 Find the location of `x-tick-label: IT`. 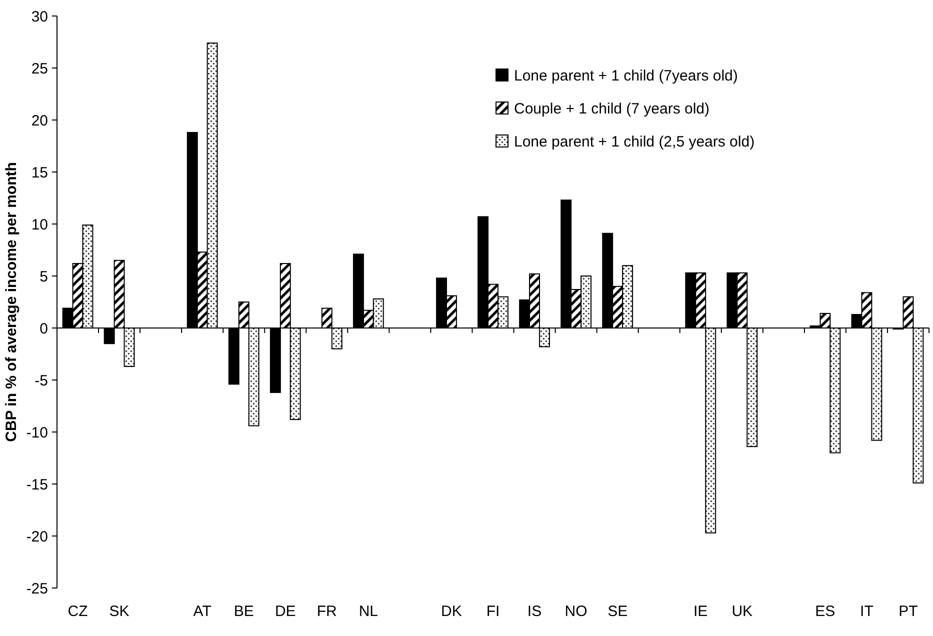

x-tick-label: IT is located at coordinates (867, 611).